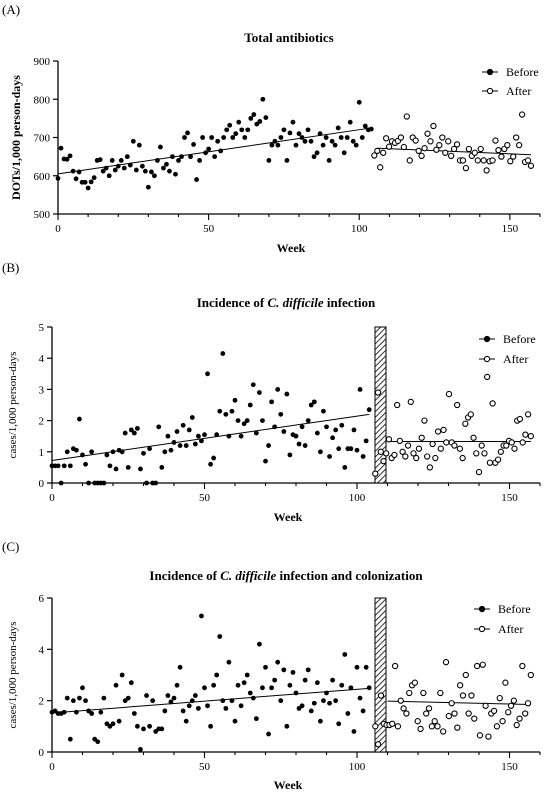 This screenshot has height=795, width=550. I want to click on intervention-period-band, so click(380, 675).